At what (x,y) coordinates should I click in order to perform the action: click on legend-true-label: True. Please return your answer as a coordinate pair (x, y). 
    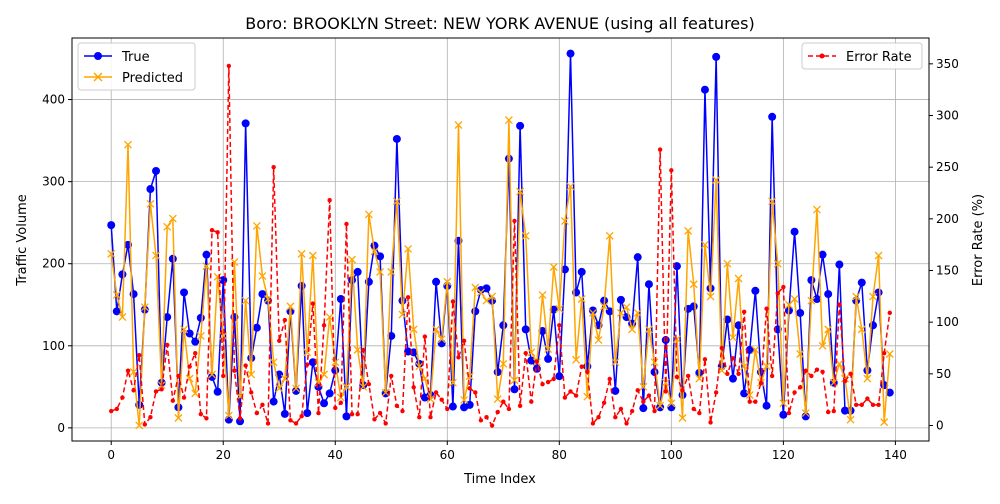
    Looking at the image, I should click on (135, 57).